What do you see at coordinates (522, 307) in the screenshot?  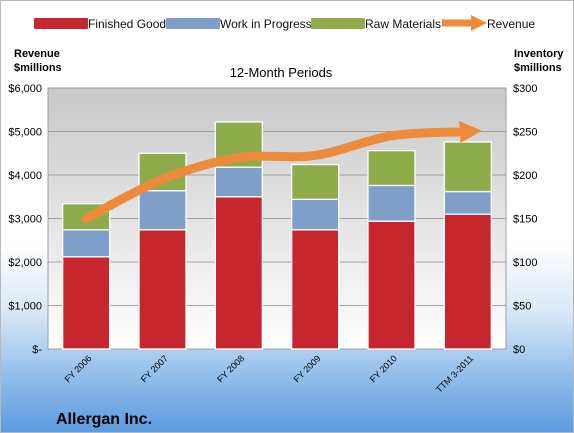 I see `right-tick-label: $50` at bounding box center [522, 307].